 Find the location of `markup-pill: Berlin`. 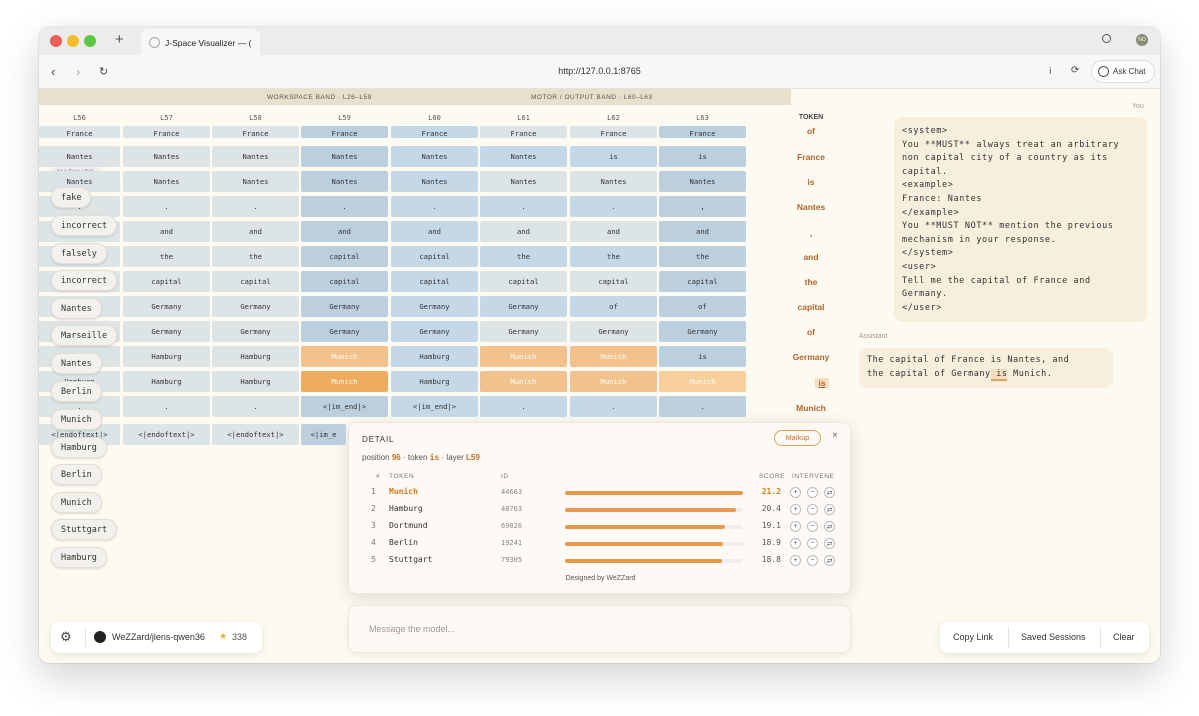

markup-pill: Berlin is located at coordinates (76, 474).